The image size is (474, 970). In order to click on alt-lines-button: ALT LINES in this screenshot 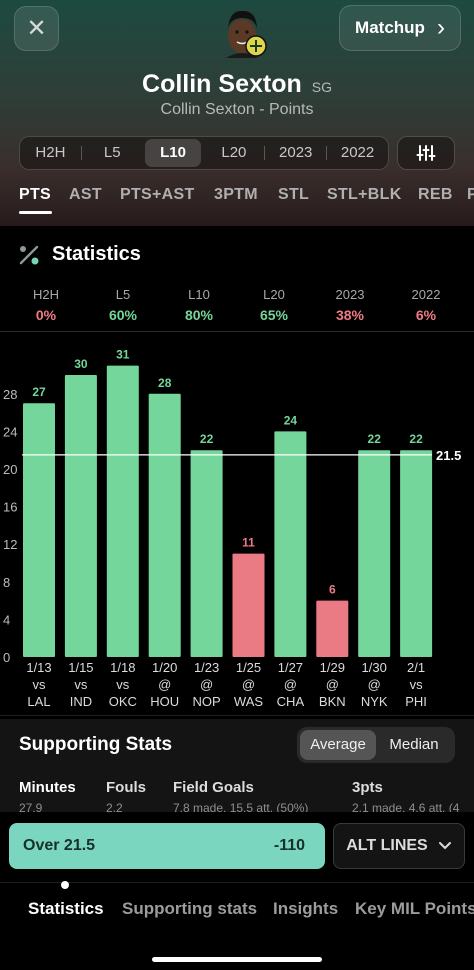, I will do `click(399, 846)`.